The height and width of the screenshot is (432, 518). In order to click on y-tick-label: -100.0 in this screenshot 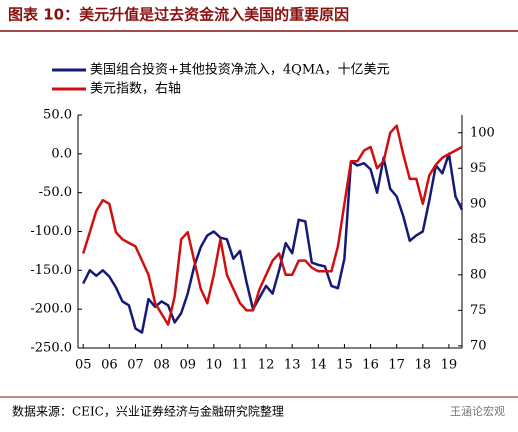, I will do `click(51, 231)`.